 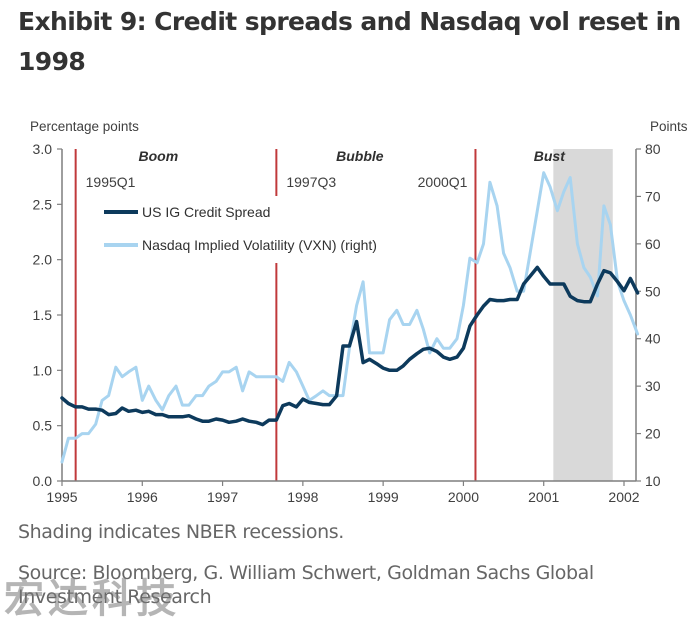 I want to click on y-right-tick-label: 30, so click(x=653, y=386).